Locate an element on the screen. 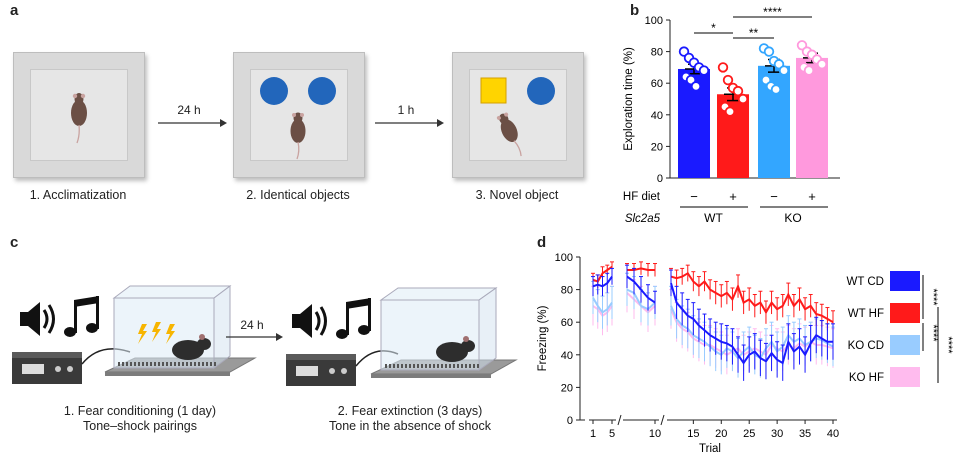 The image size is (960, 469). arrow-label-24h-c: 24 h is located at coordinates (252, 325).